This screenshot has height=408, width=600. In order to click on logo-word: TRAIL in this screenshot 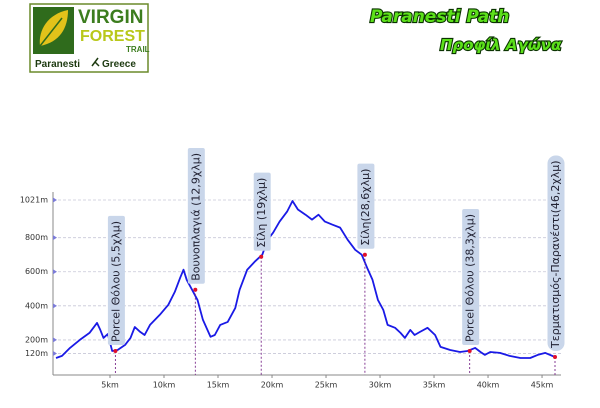, I will do `click(138, 49)`.